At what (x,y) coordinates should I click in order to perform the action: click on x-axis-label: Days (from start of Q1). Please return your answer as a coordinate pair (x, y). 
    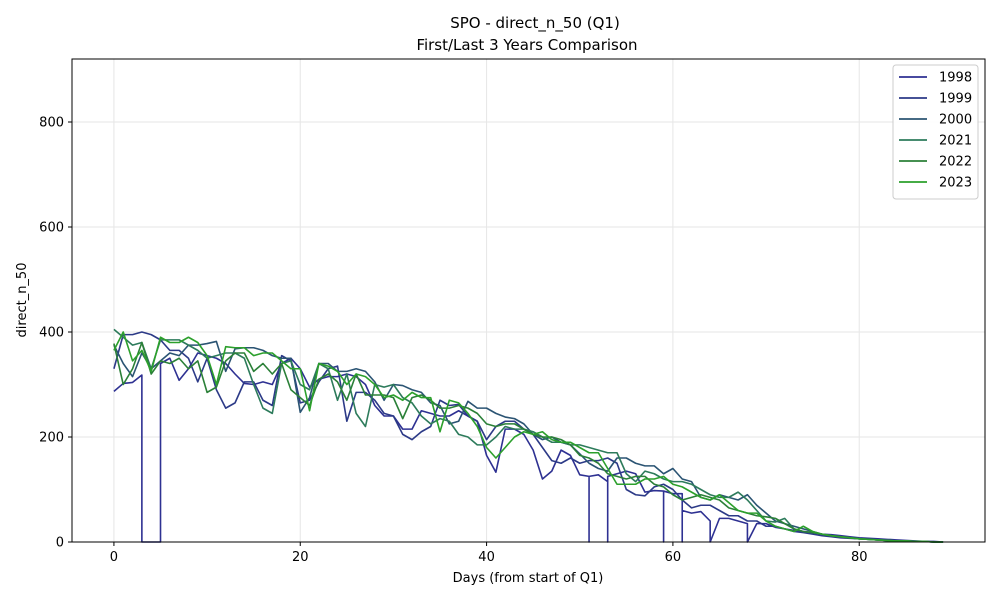
    Looking at the image, I should click on (528, 578).